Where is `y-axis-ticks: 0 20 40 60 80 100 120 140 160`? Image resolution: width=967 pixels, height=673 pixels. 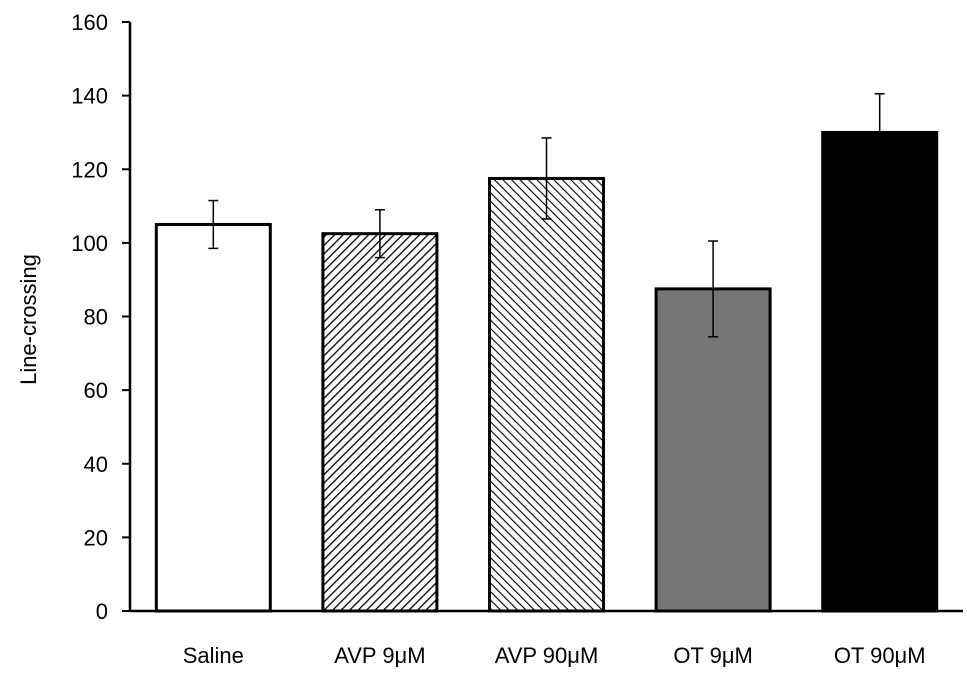 y-axis-ticks: 0 20 40 60 80 100 120 140 160 is located at coordinates (100, 317).